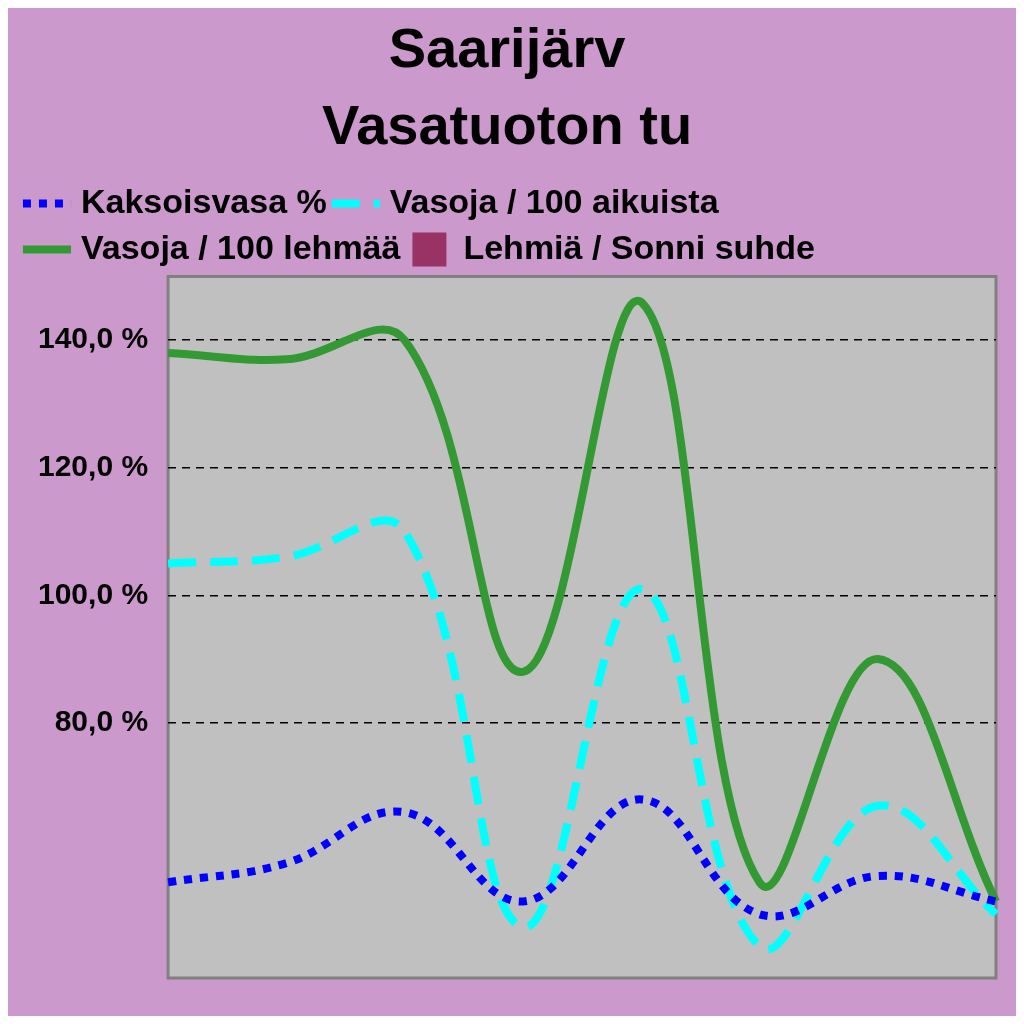  I want to click on chart-subtitle: Vasatuoton tu, so click(507, 125).